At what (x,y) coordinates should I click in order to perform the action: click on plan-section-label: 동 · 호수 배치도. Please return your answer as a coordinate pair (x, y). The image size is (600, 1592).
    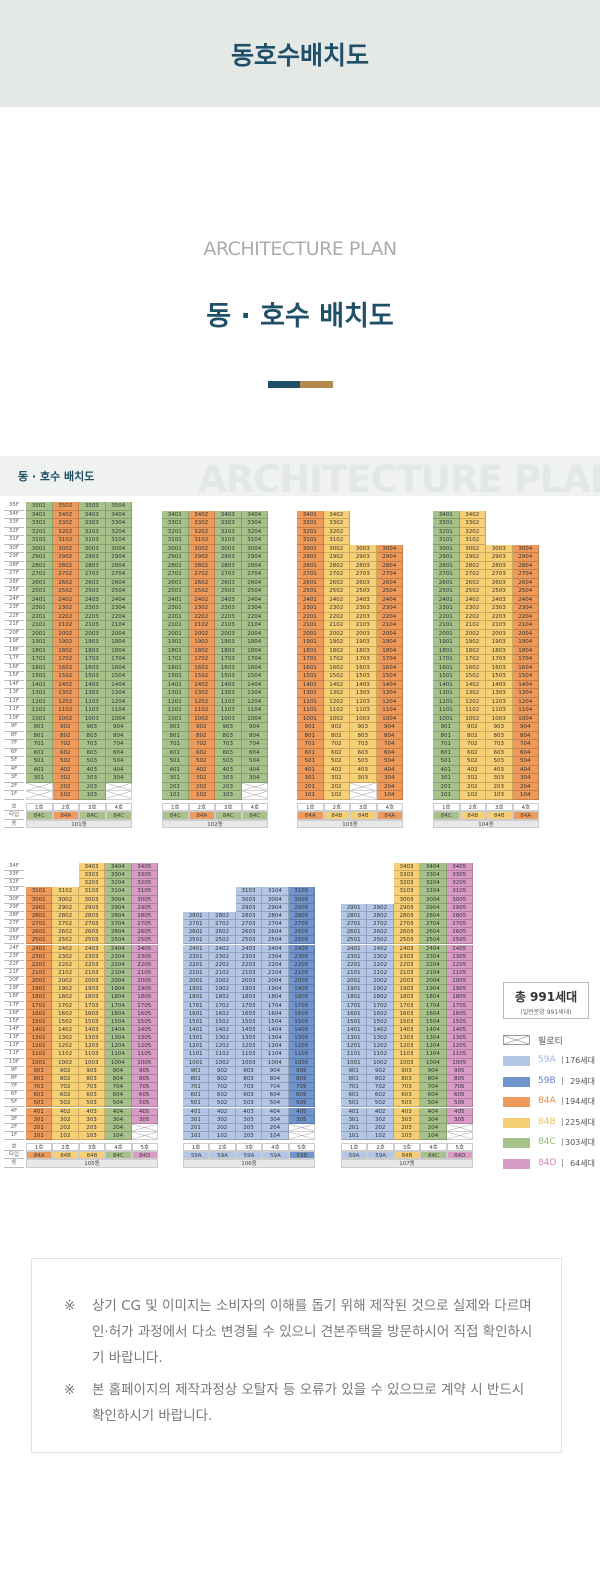
    Looking at the image, I should click on (56, 476).